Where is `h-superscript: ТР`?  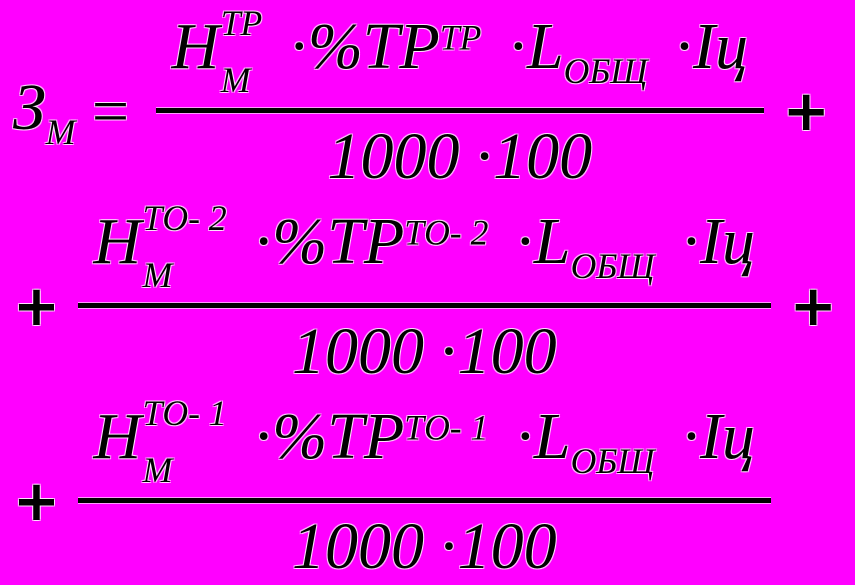 h-superscript: ТР is located at coordinates (241, 23).